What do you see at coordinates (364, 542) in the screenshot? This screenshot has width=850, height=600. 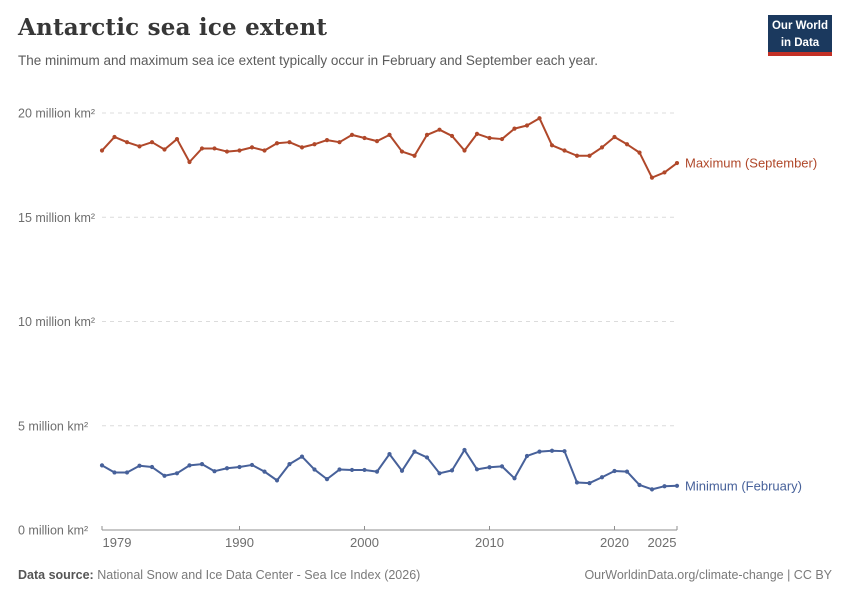 I see `x-axis-label: 2000` at bounding box center [364, 542].